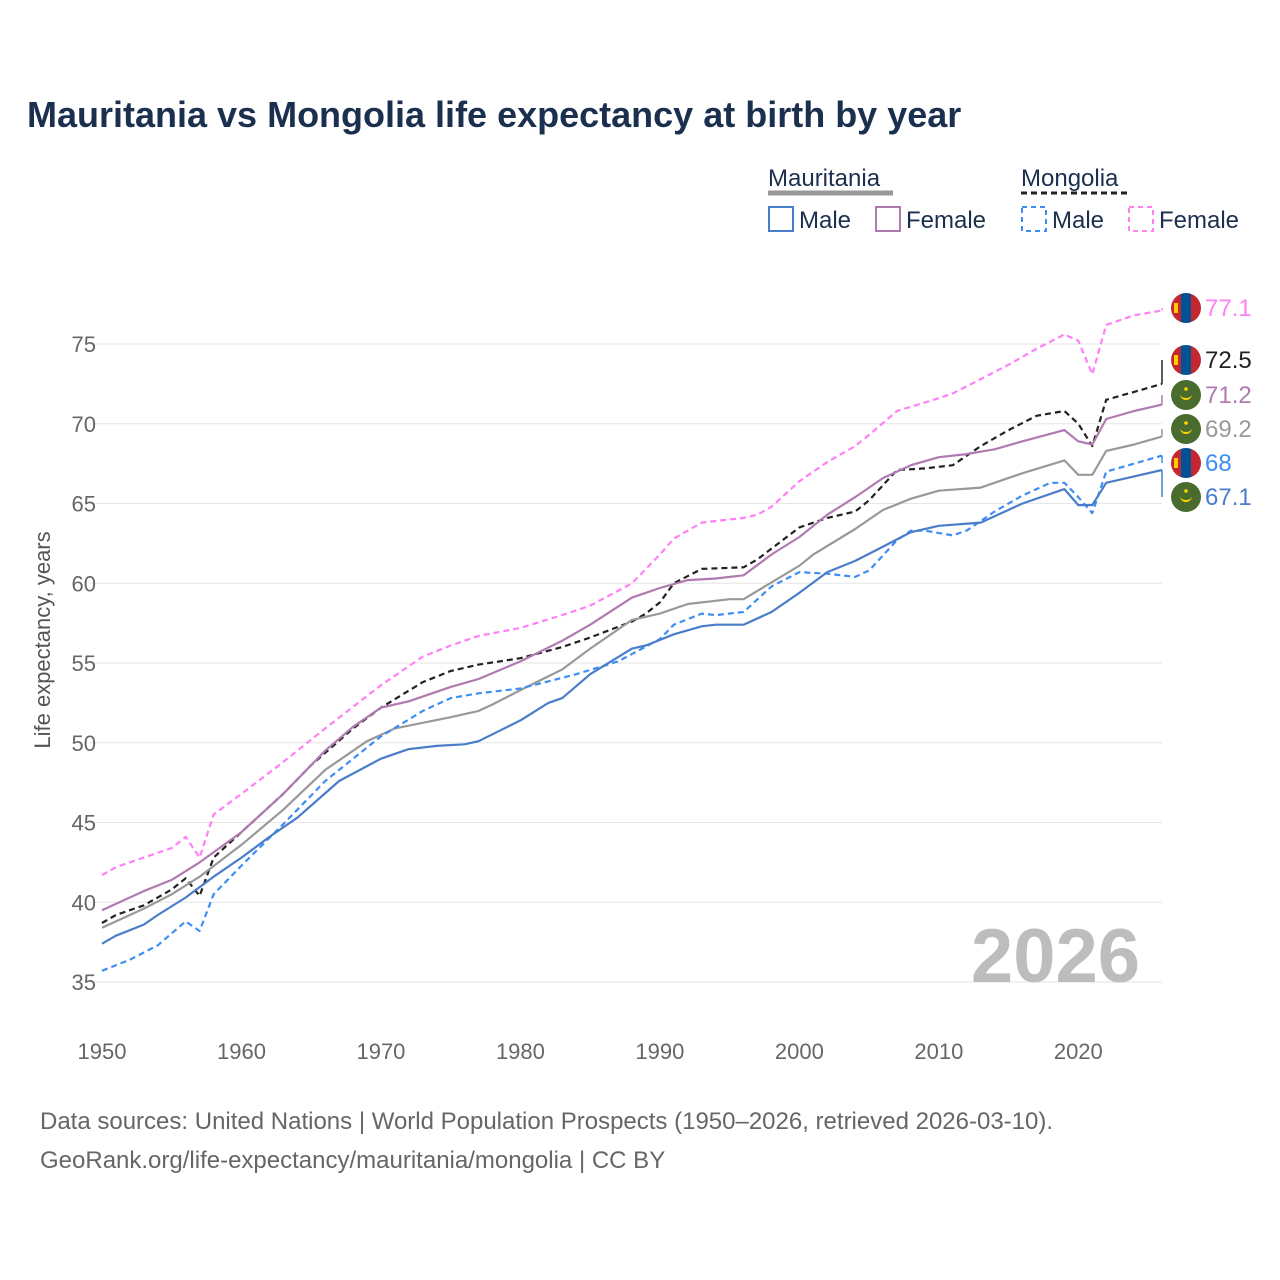  I want to click on end-value-label: 77.1, so click(1228, 308).